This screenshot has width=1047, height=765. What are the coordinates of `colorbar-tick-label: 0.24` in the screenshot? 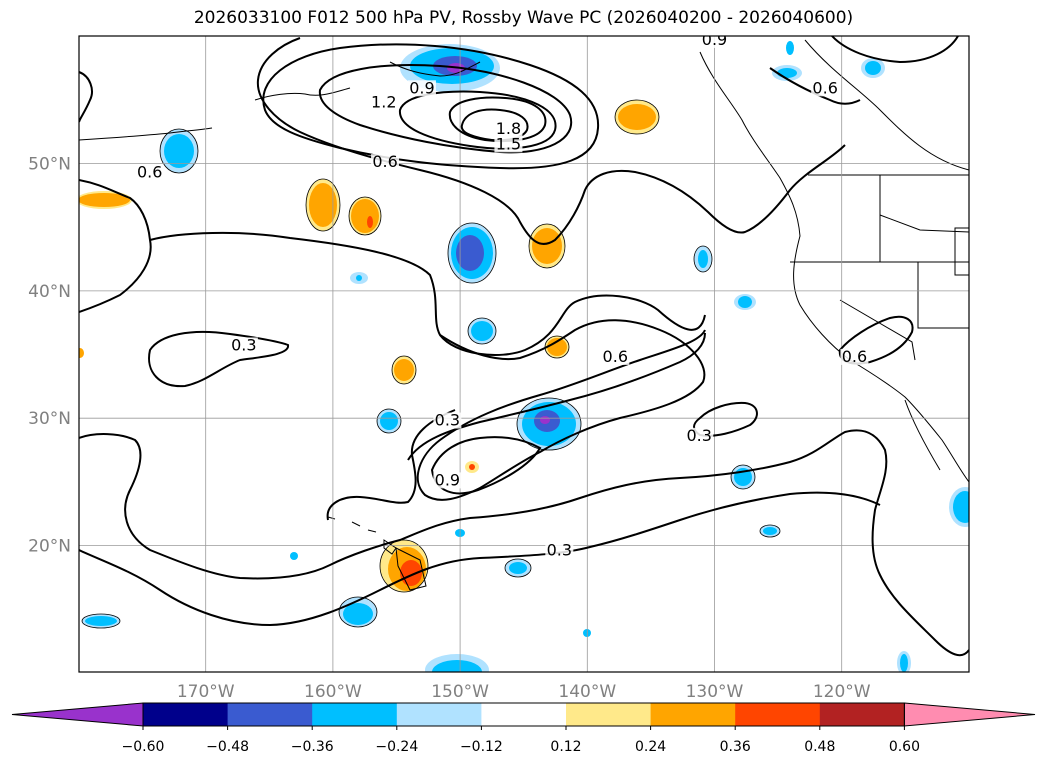 It's located at (650, 747).